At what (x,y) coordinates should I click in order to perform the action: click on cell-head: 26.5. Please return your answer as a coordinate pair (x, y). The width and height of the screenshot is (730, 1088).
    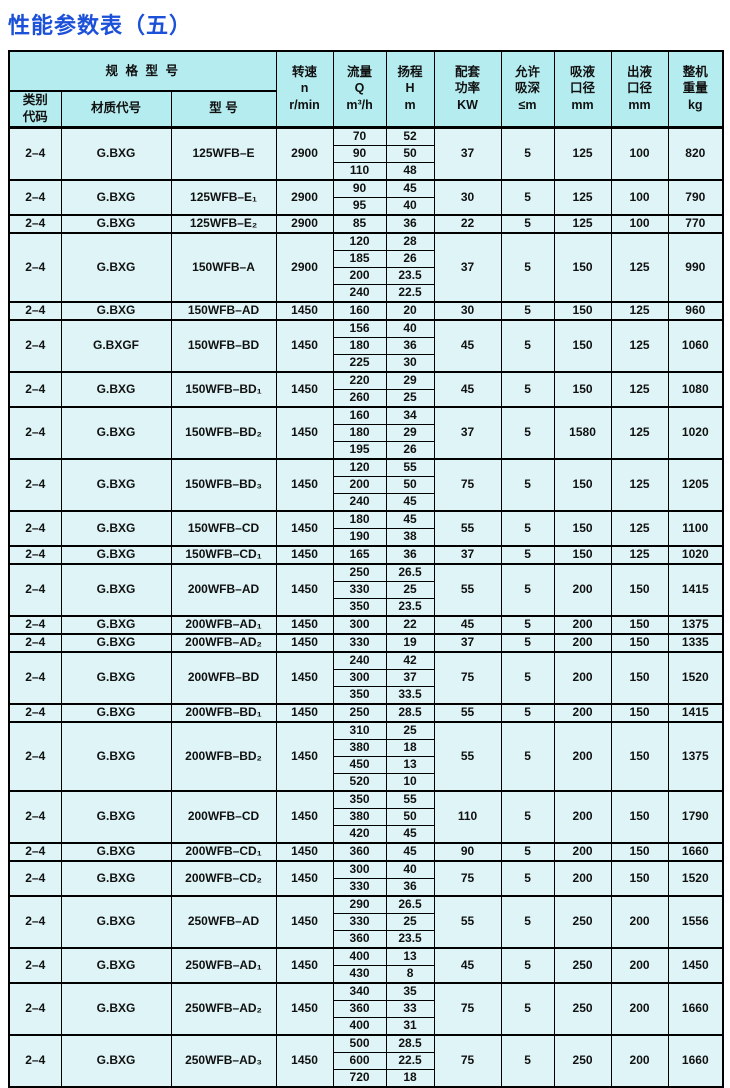
    Looking at the image, I should click on (410, 904).